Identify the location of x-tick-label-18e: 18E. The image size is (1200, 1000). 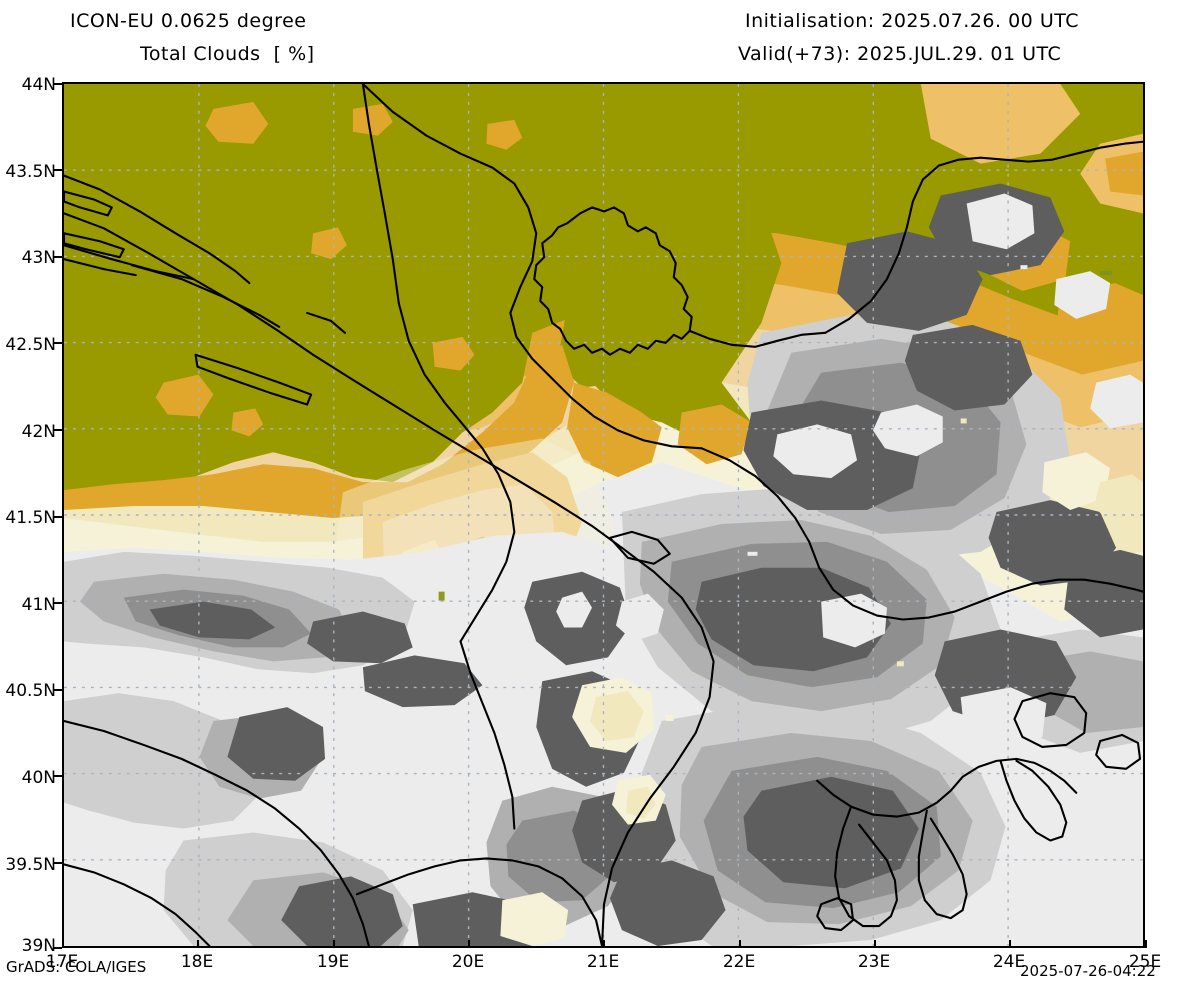
(197, 962).